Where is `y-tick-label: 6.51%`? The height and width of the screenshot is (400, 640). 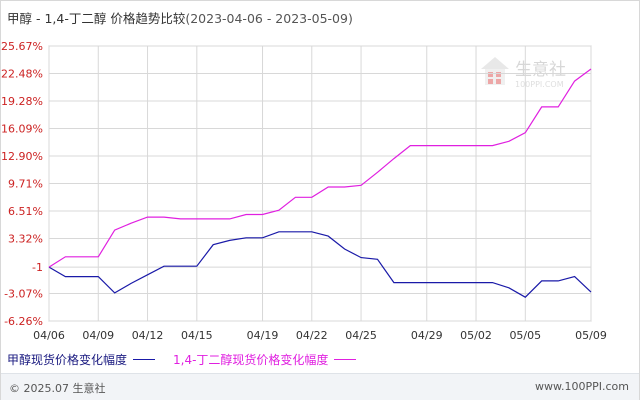
y-tick-label: 6.51% is located at coordinates (25, 211).